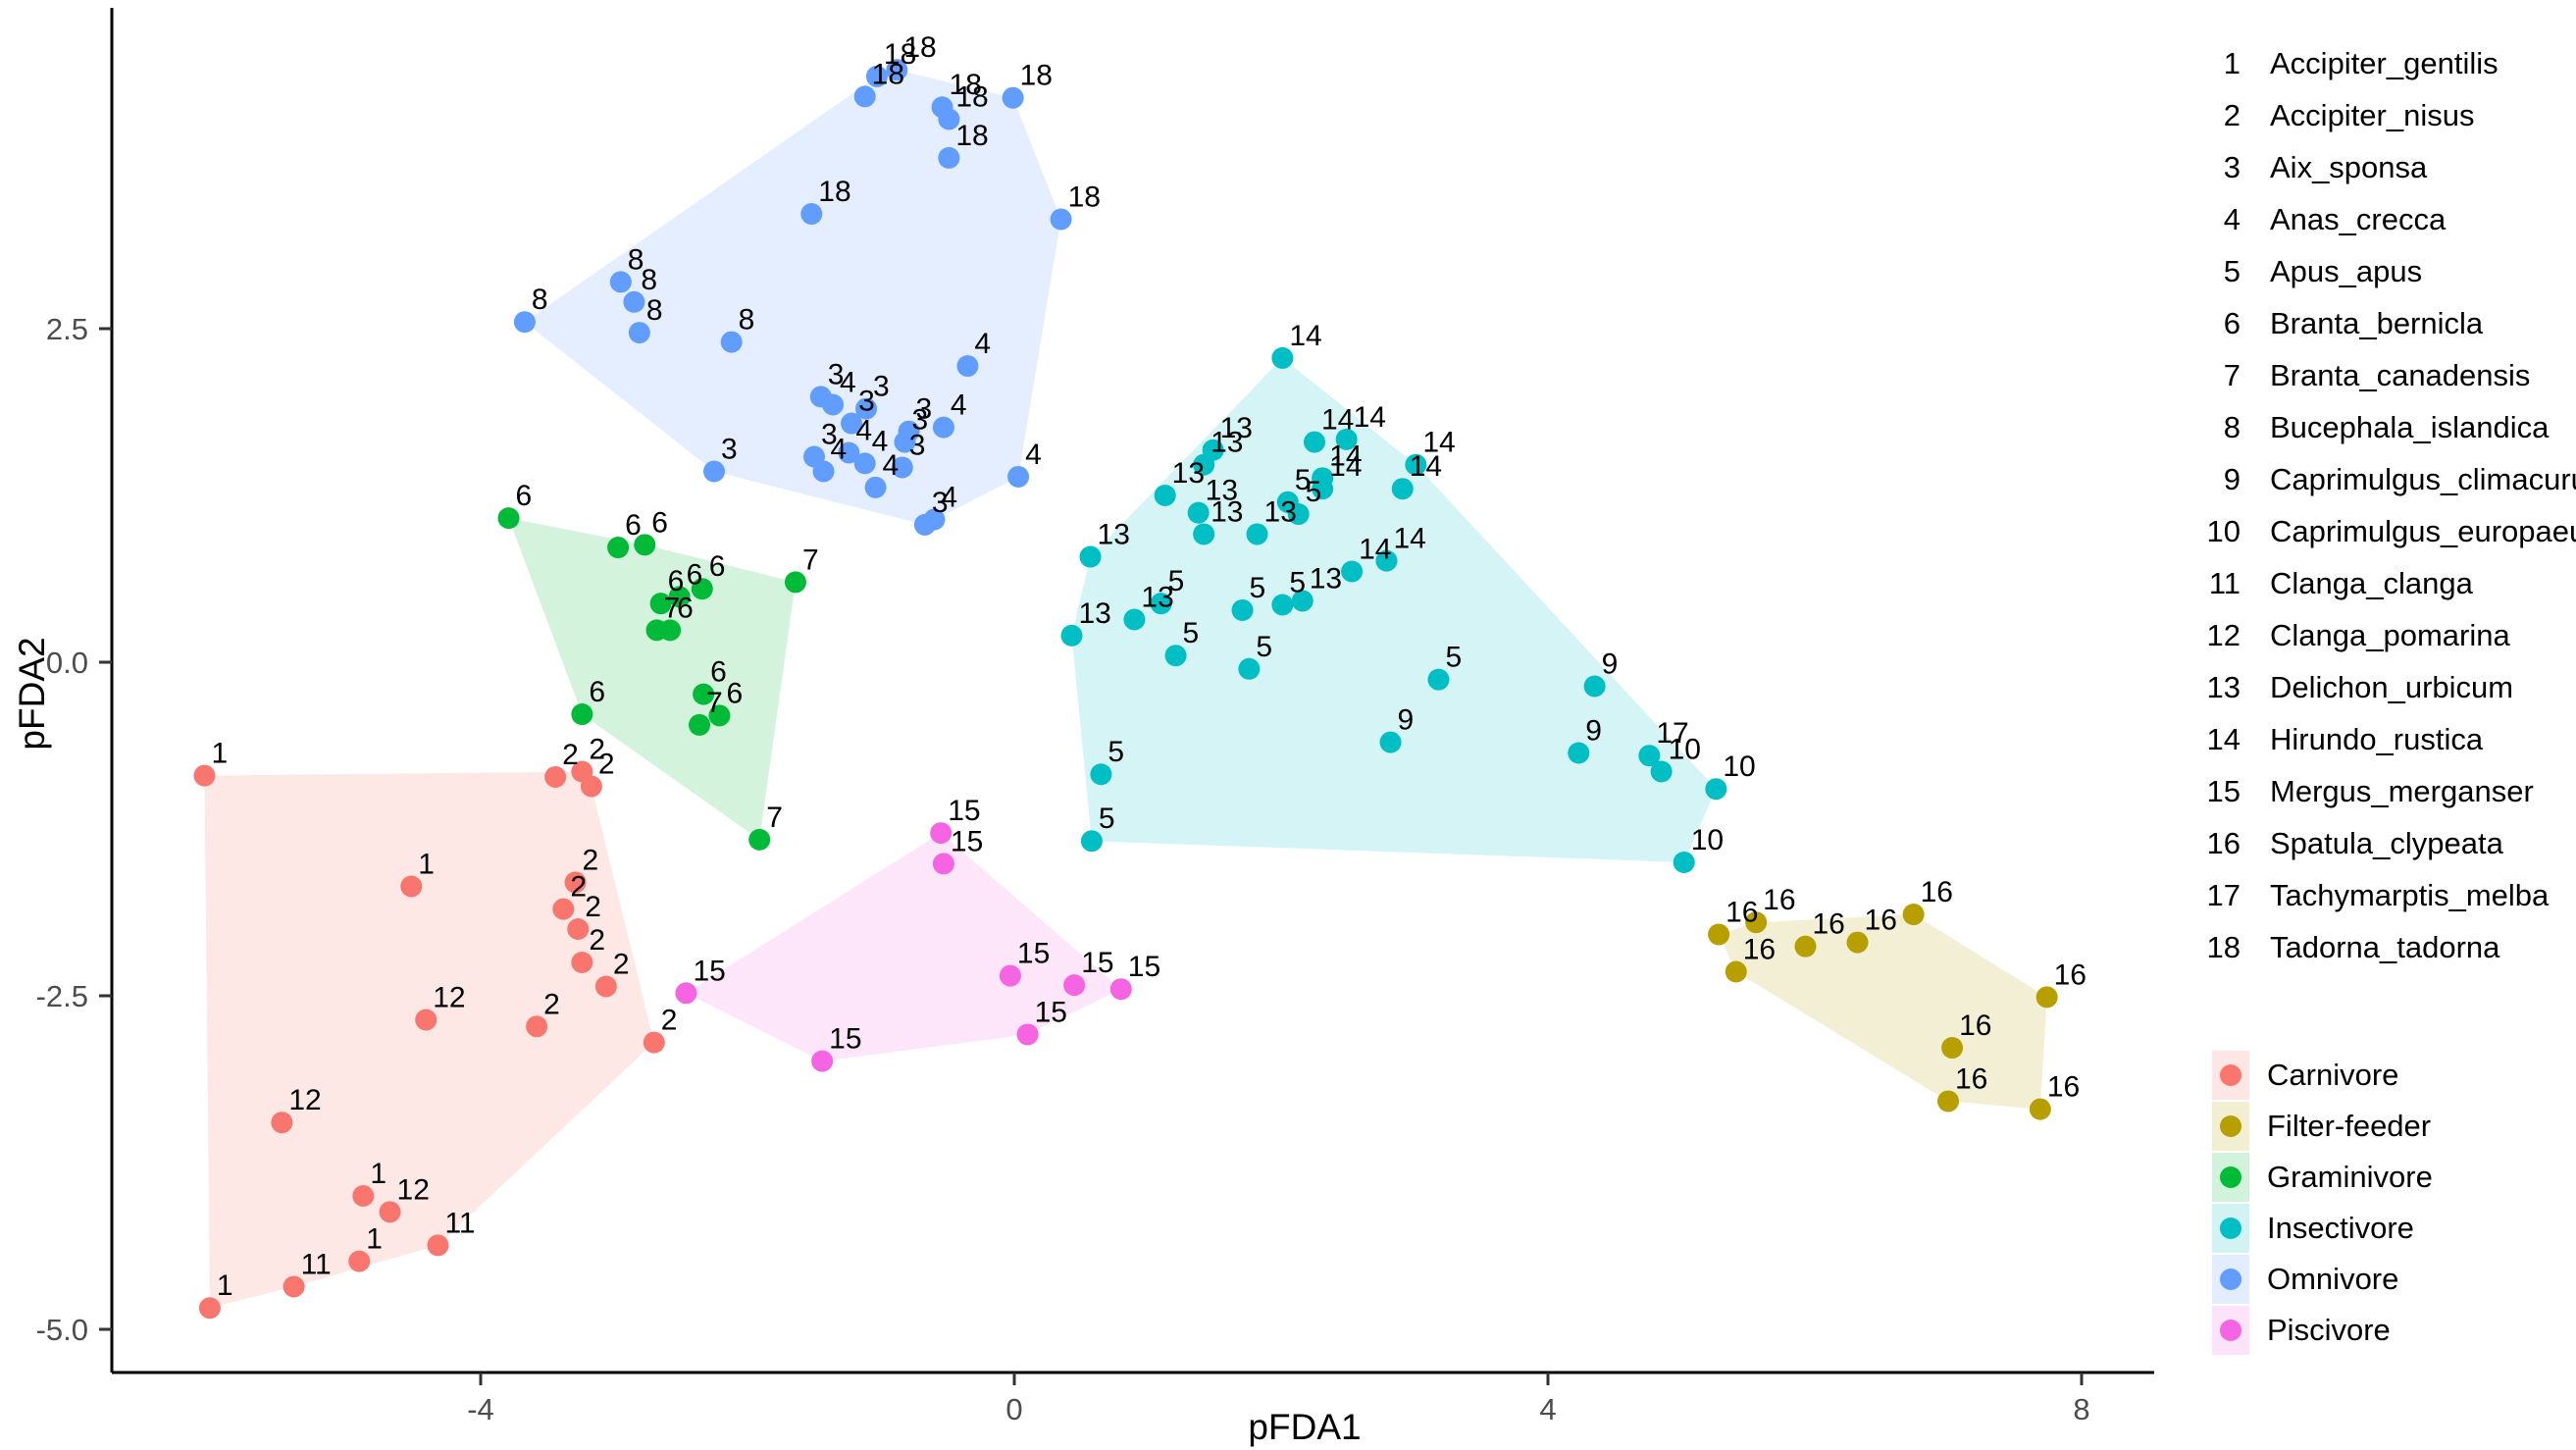 Image resolution: width=2576 pixels, height=1450 pixels. I want to click on species-legend-number: 7, so click(2232, 374).